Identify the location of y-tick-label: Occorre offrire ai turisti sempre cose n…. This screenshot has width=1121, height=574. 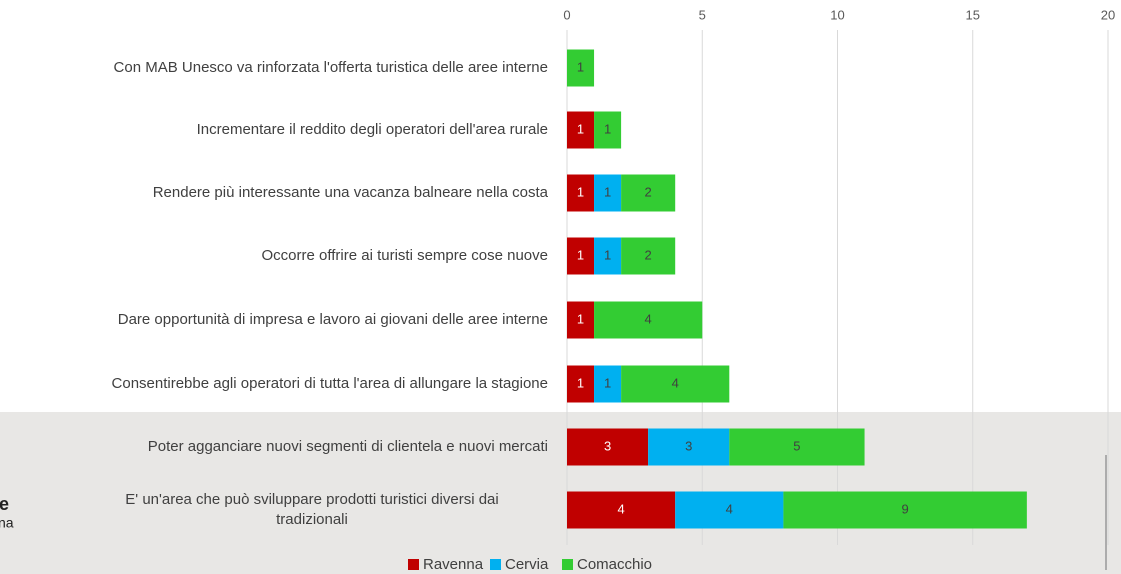
(404, 255).